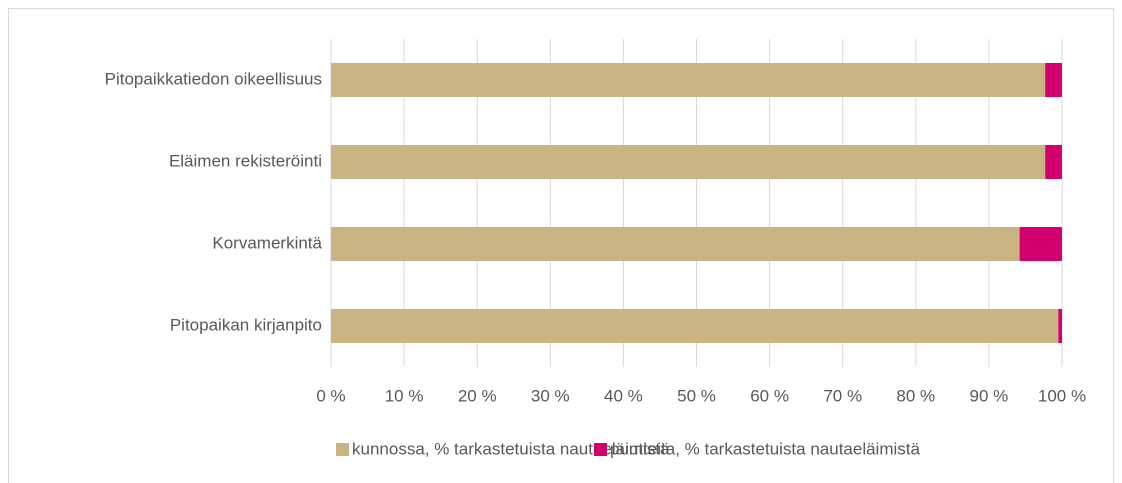  I want to click on x-tick-label: 30 %, so click(550, 395).